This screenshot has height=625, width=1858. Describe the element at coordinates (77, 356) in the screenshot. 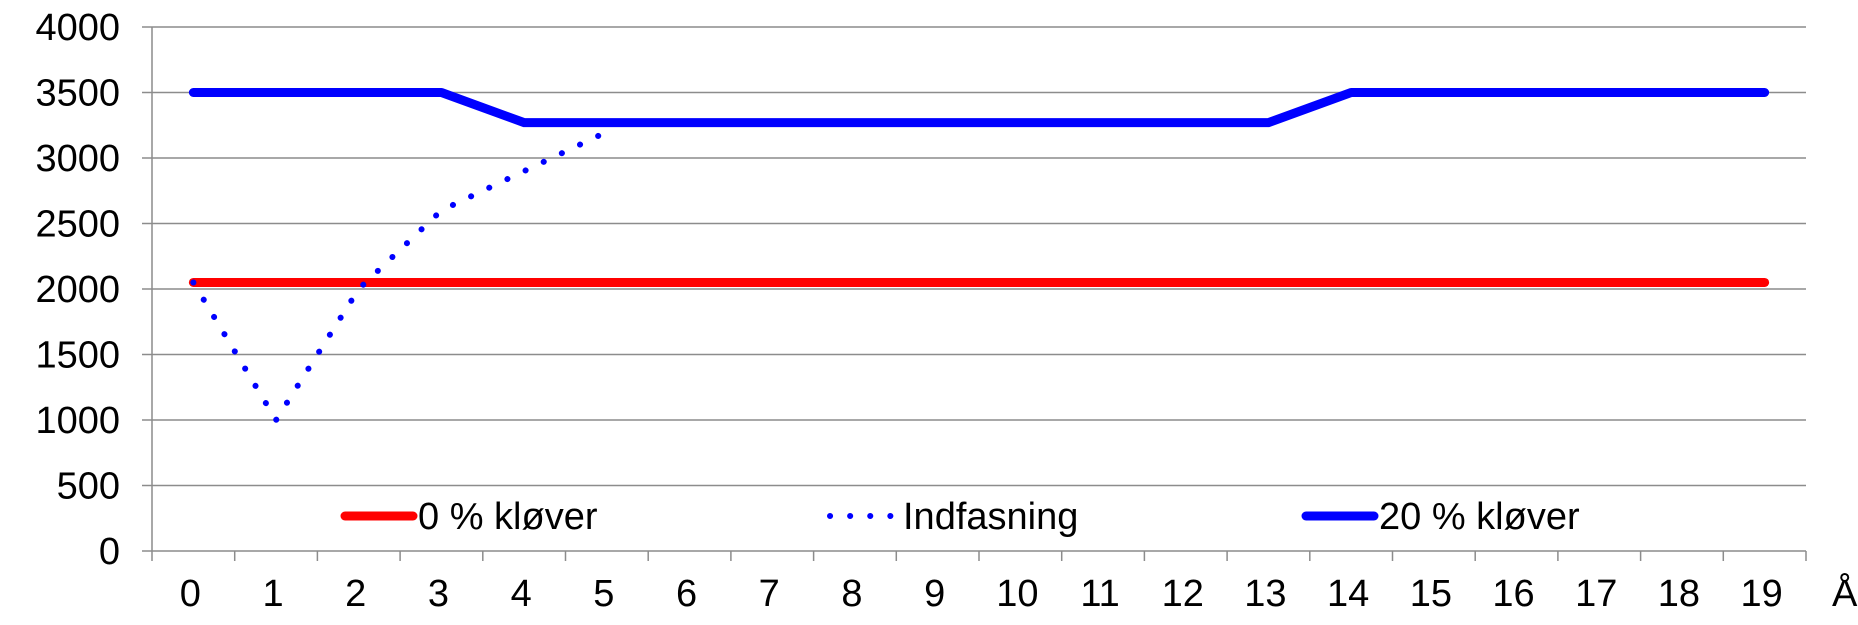

I see `y-tick-label: 1500` at that location.